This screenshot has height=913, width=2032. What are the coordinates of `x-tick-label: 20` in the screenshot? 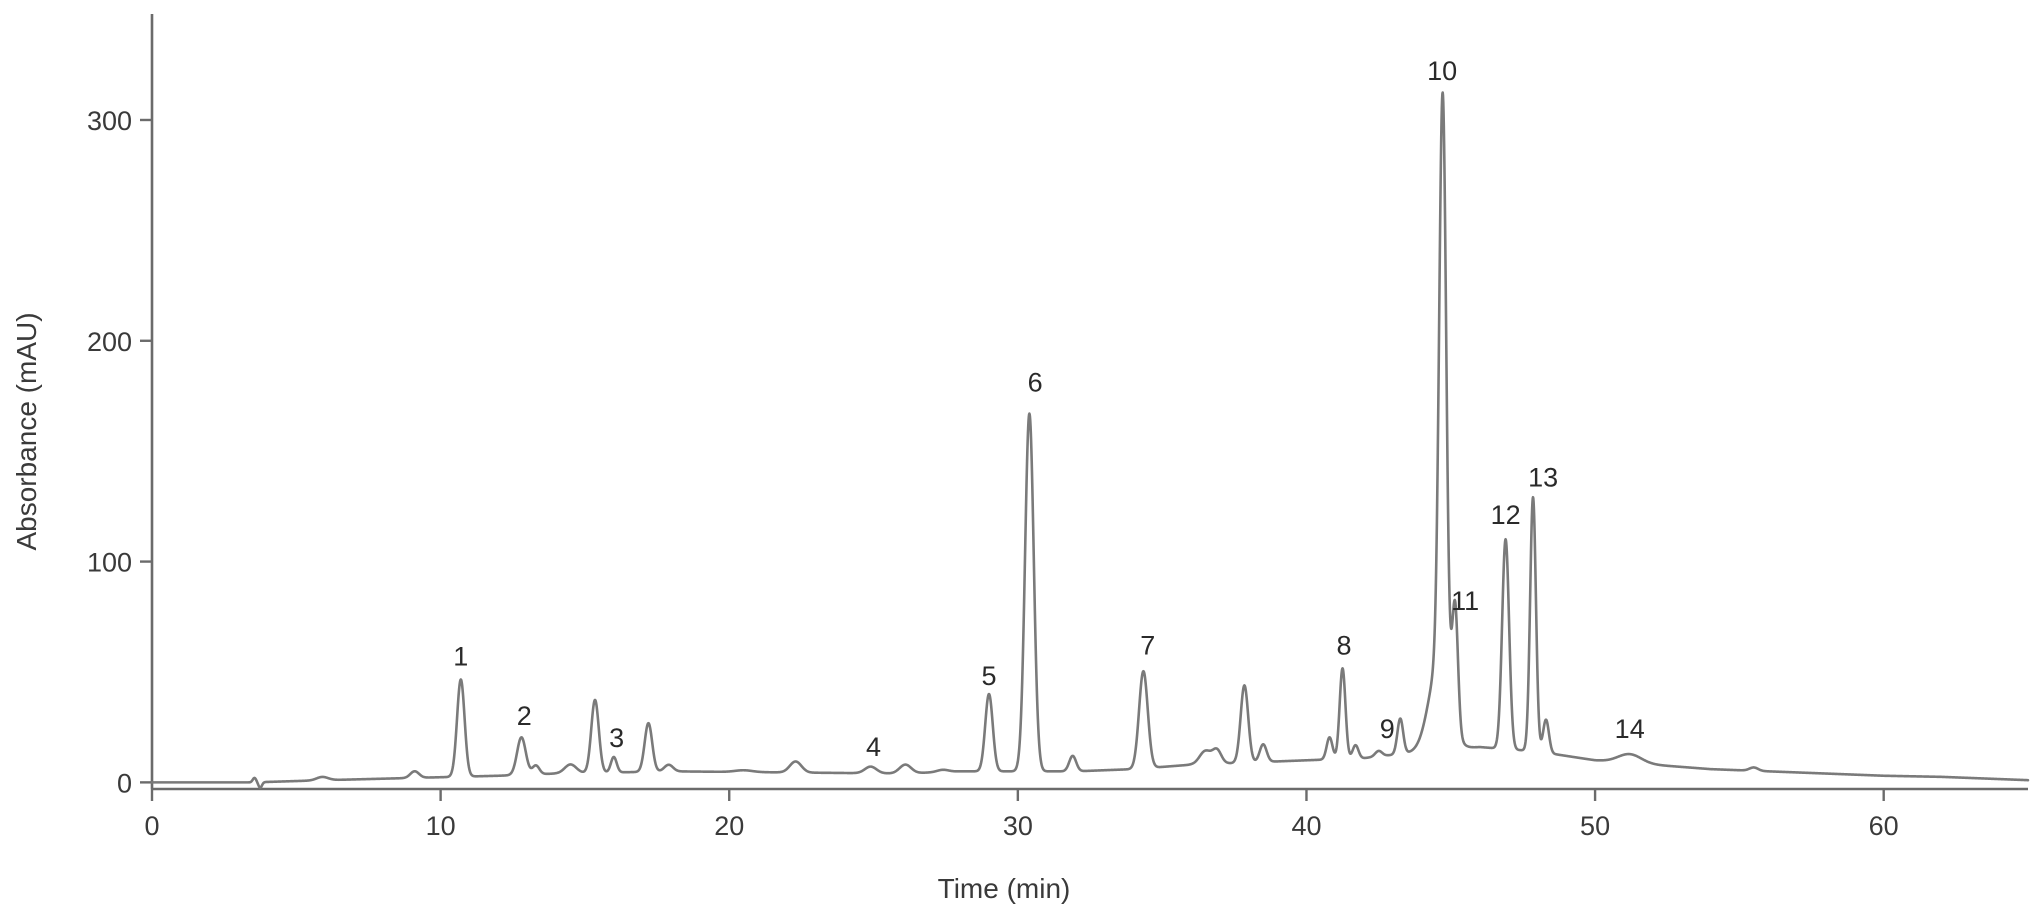 It's located at (729, 826).